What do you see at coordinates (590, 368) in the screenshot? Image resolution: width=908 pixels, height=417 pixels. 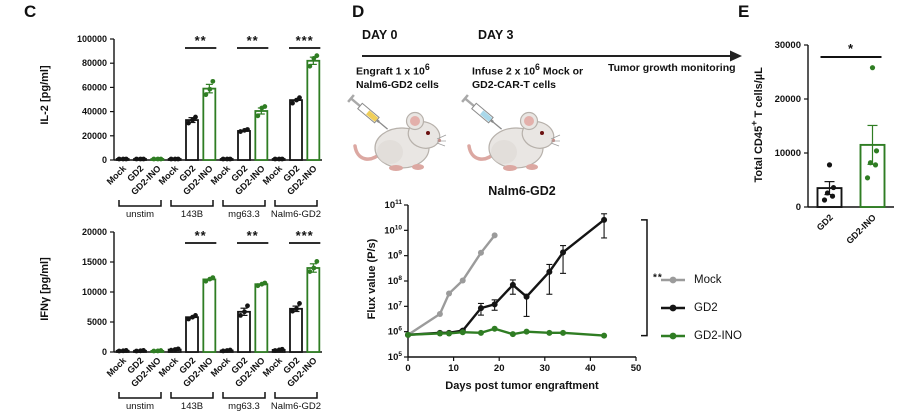 I see `svg-text: 40` at bounding box center [590, 368].